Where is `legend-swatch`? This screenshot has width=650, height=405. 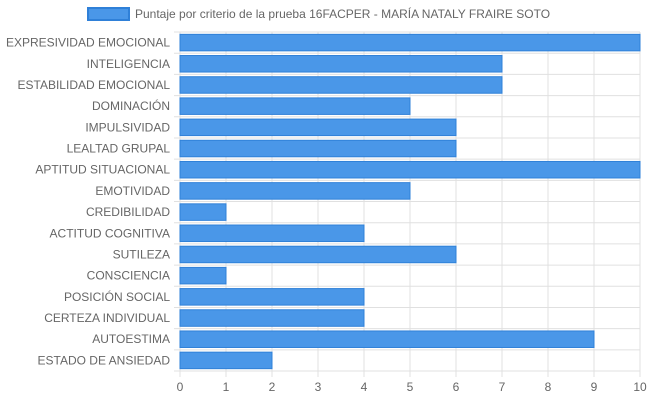 legend-swatch is located at coordinates (108, 14).